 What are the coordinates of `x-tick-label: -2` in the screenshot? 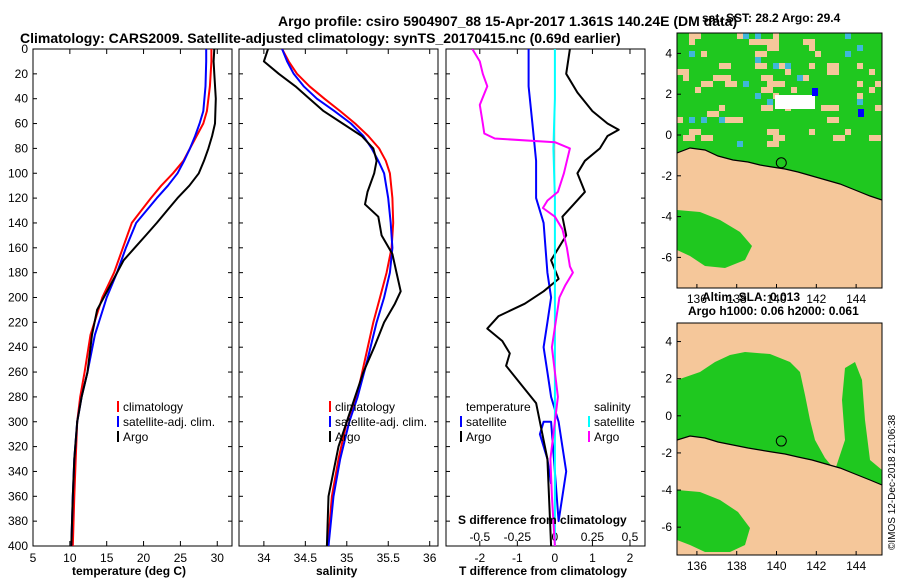 It's located at (479, 558).